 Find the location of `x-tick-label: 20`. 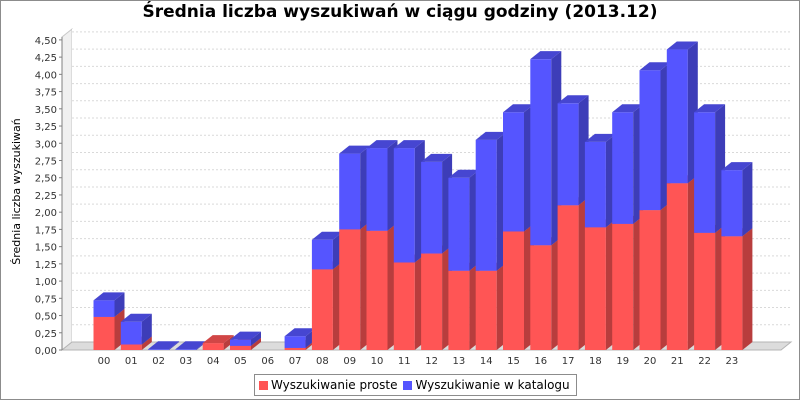

x-tick-label: 20 is located at coordinates (650, 361).